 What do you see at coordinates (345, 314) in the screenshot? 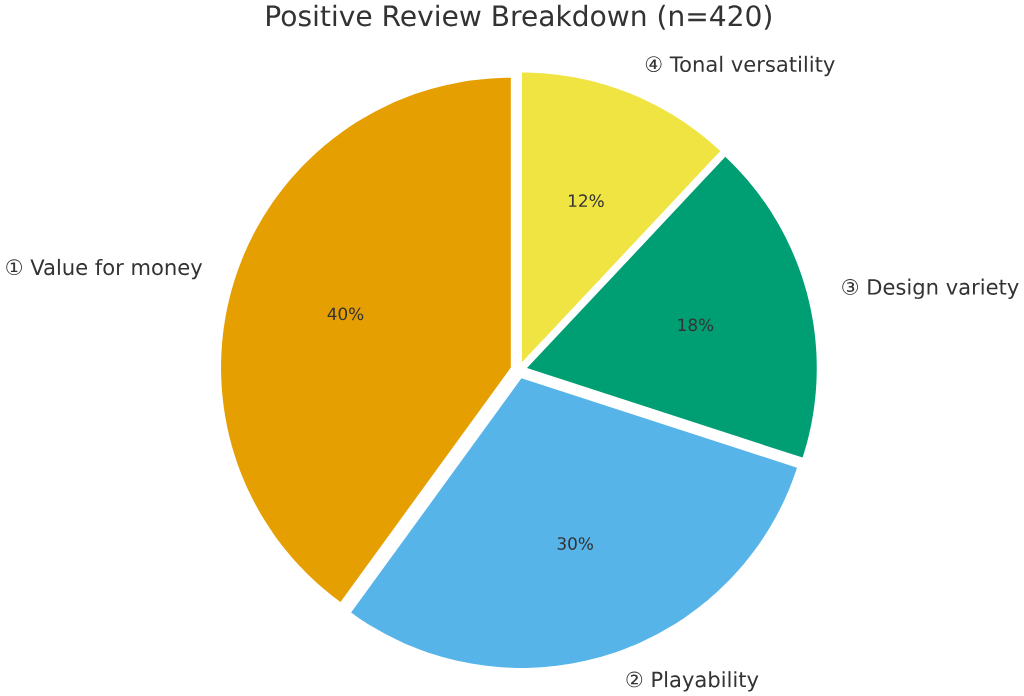
I see `data-label: 40%` at bounding box center [345, 314].